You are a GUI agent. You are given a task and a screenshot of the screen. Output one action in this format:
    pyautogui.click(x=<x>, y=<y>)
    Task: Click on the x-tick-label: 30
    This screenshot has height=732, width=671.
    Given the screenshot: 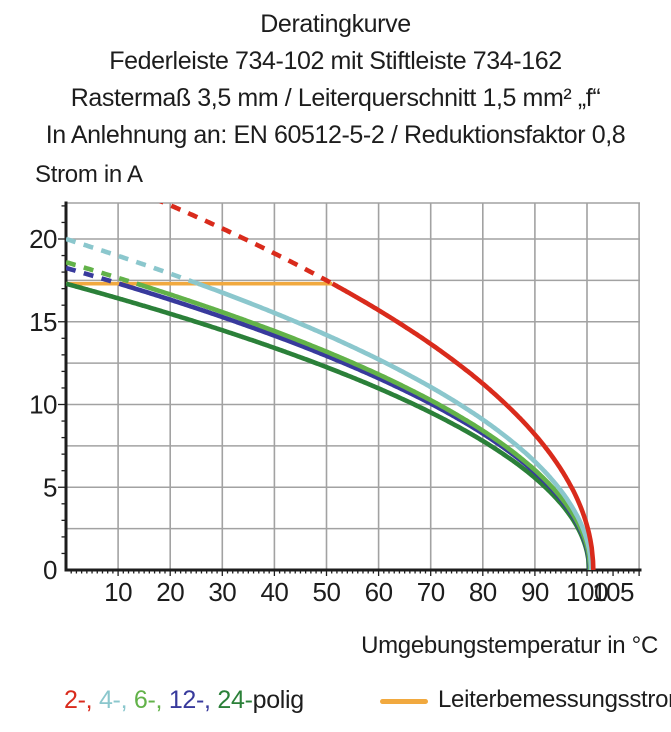 What is the action you would take?
    pyautogui.click(x=222, y=592)
    